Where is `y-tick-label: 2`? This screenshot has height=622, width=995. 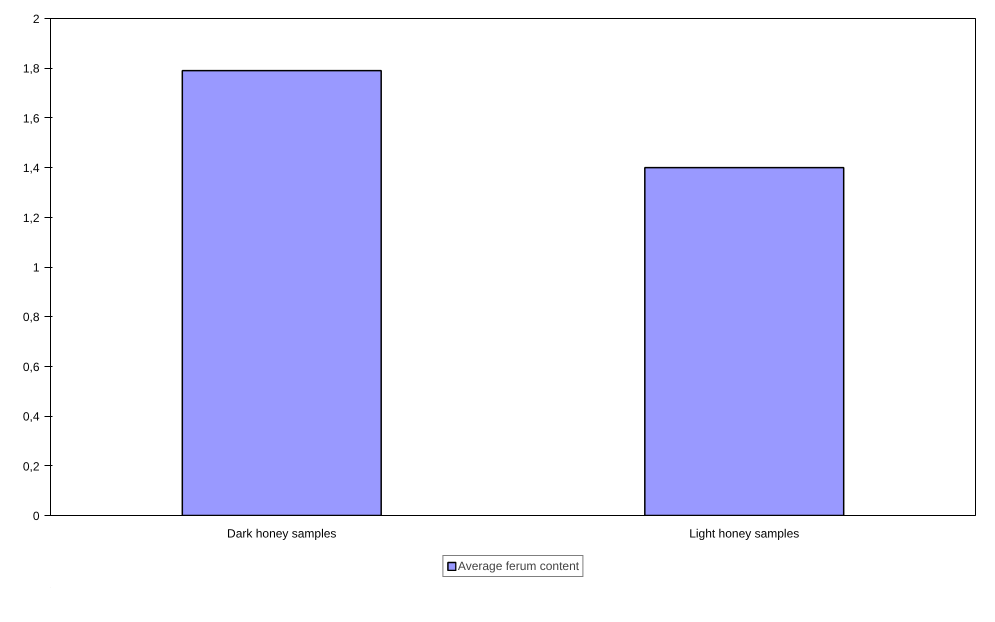 y-tick-label: 2 is located at coordinates (36, 19).